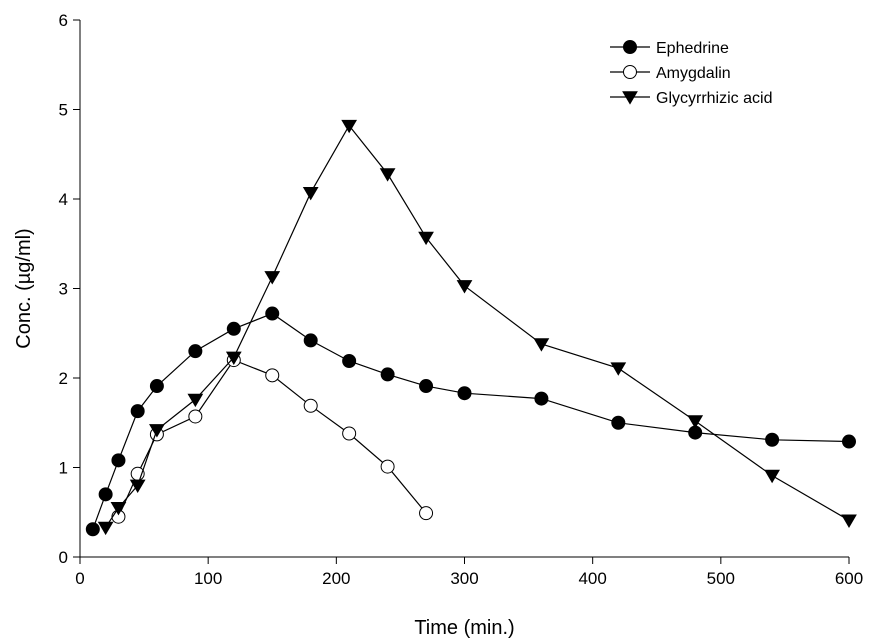 This screenshot has width=871, height=641. Describe the element at coordinates (464, 578) in the screenshot. I see `x-tick-label: 300` at that location.